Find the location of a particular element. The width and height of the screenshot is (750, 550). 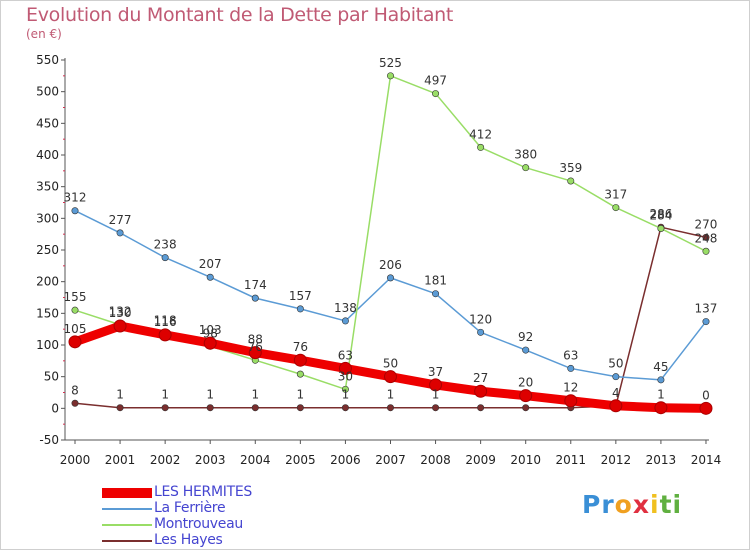

data-label: 206 is located at coordinates (390, 265).